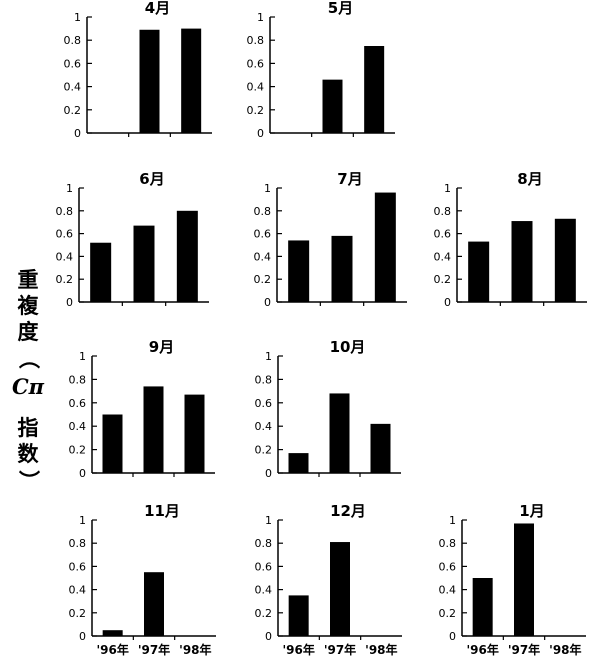  I want to click on y-axis-label-part: （, so click(28, 358).